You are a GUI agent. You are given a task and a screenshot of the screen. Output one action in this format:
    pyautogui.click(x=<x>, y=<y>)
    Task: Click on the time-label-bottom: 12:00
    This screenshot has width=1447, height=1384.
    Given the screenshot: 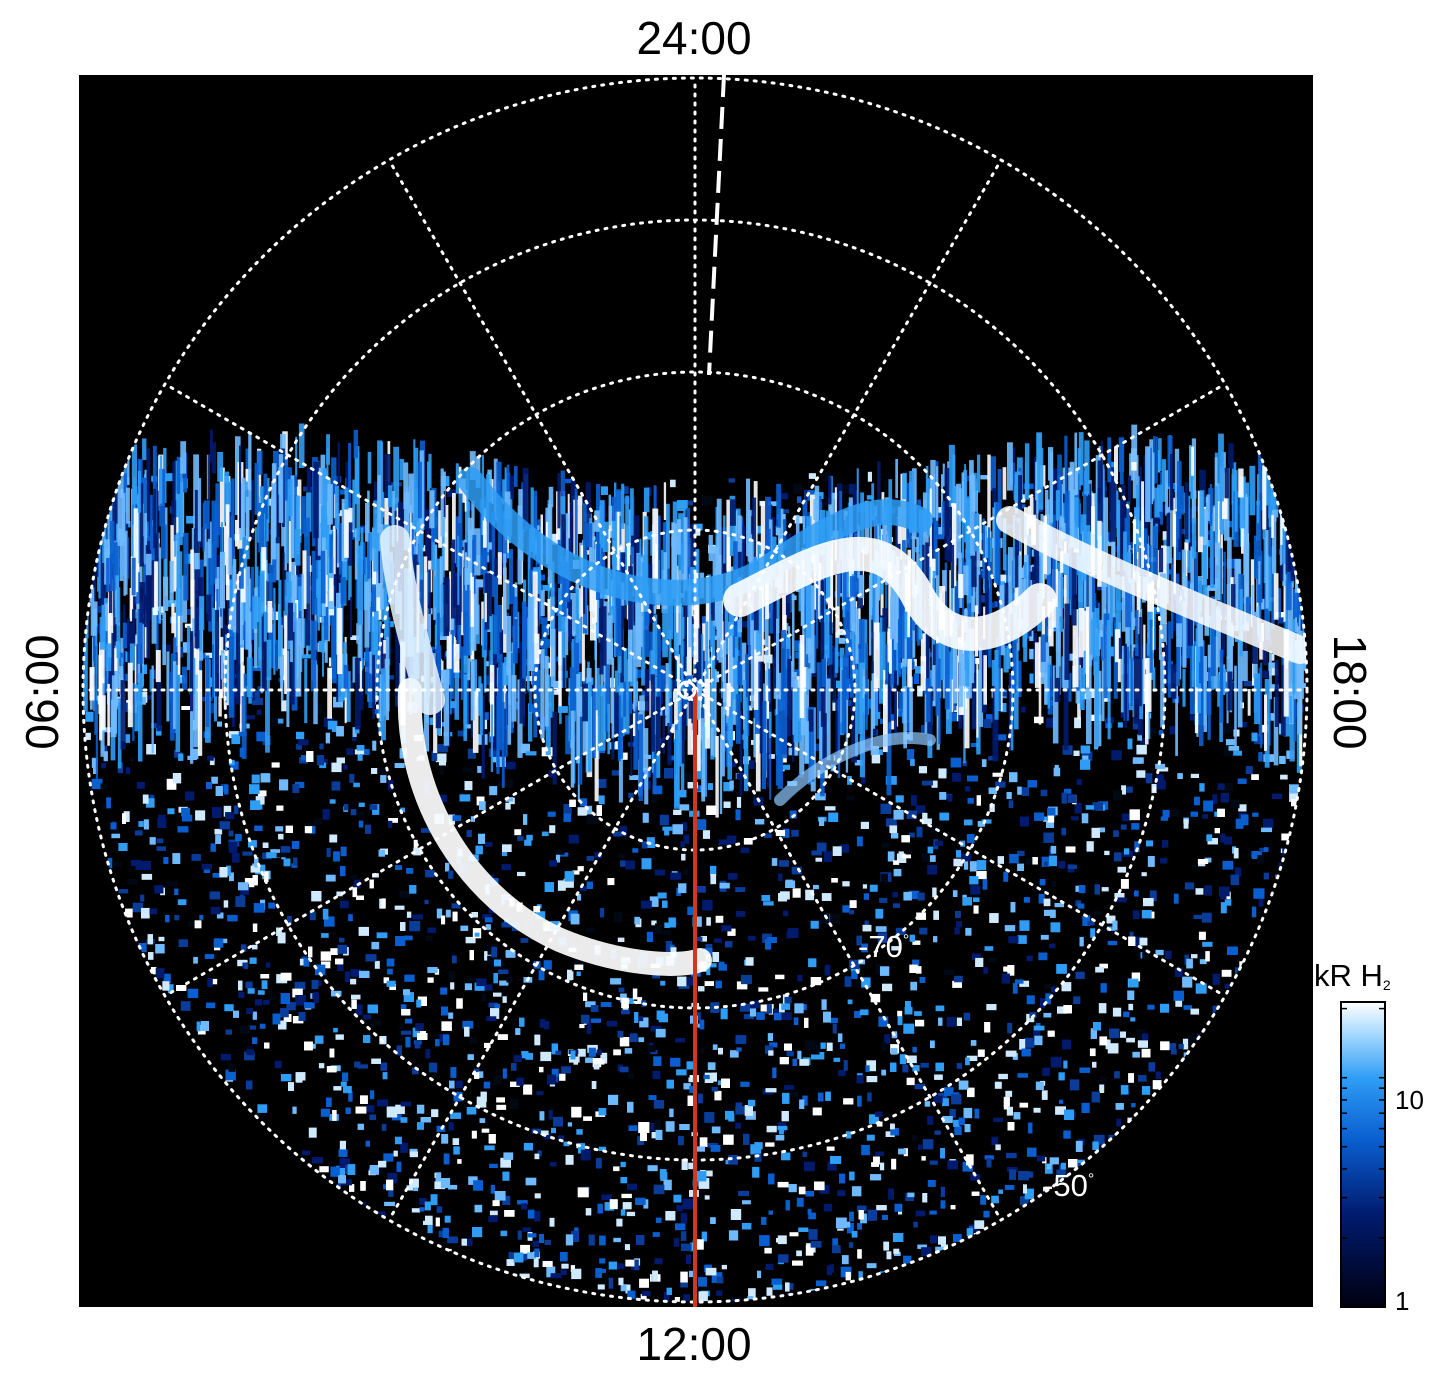 What is the action you would take?
    pyautogui.click(x=694, y=1344)
    